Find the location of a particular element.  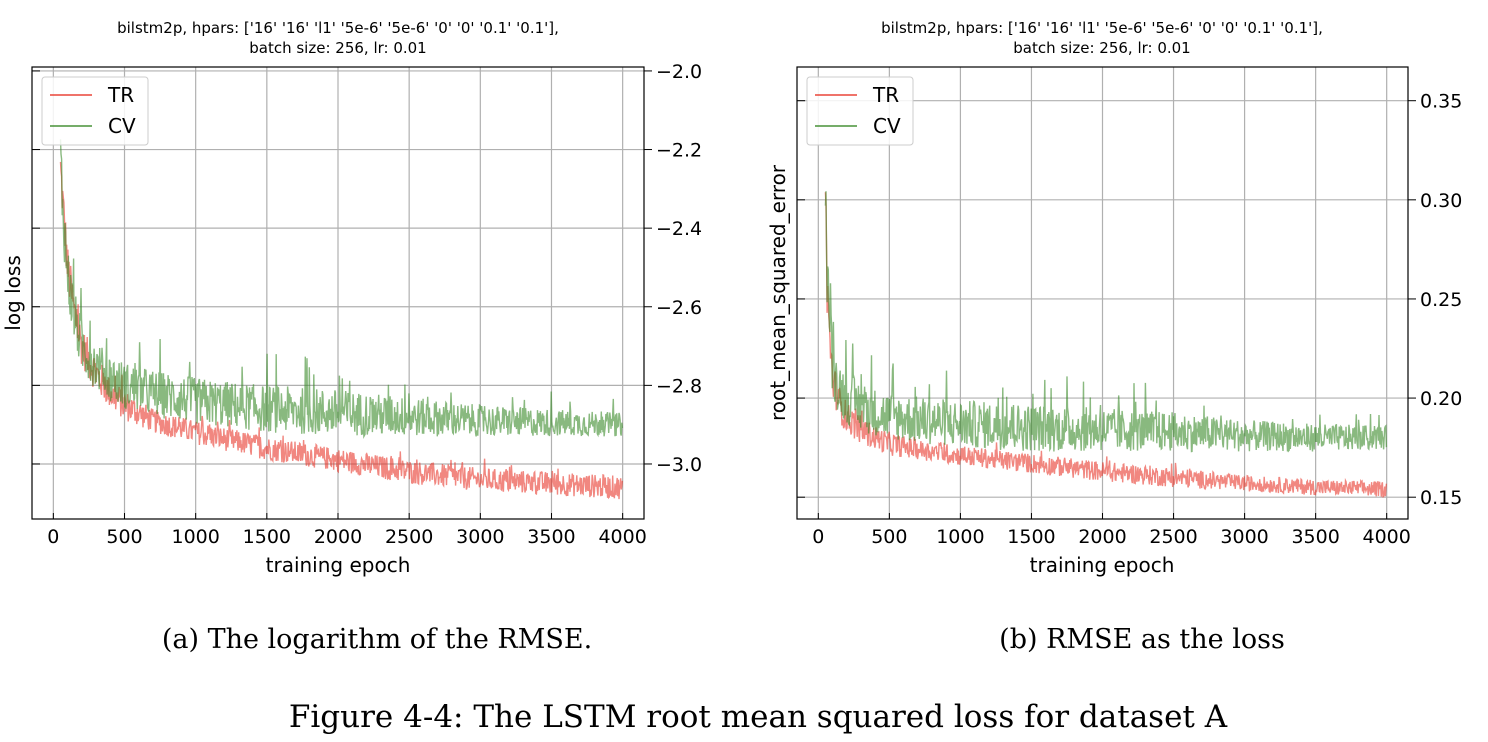

chart-a-legend: TR CV is located at coordinates (95, 111).